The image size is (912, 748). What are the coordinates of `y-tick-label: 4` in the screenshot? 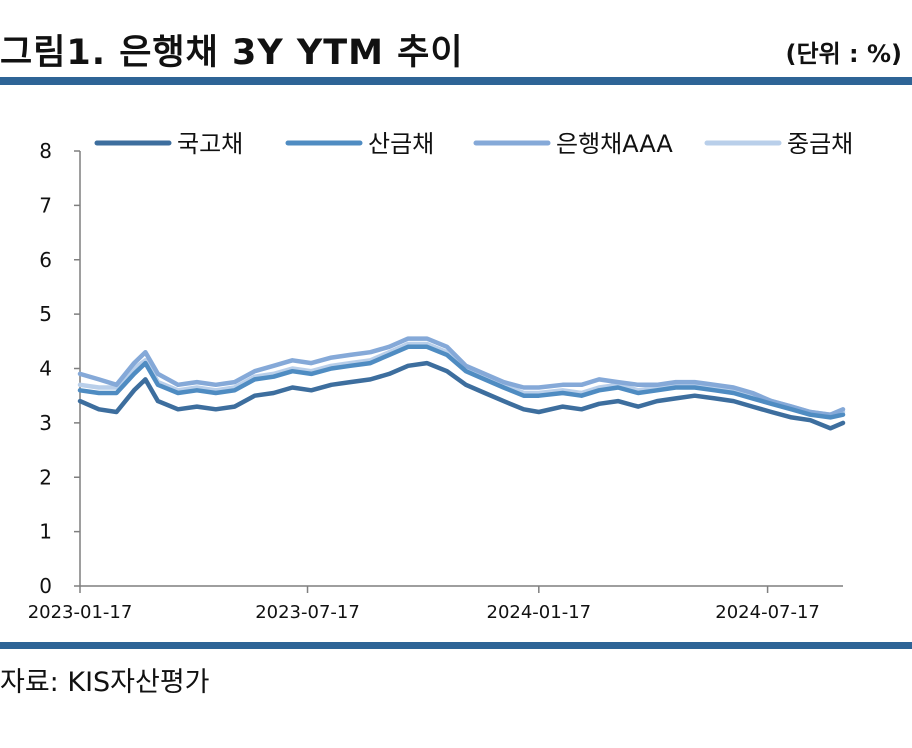 It's located at (45, 369).